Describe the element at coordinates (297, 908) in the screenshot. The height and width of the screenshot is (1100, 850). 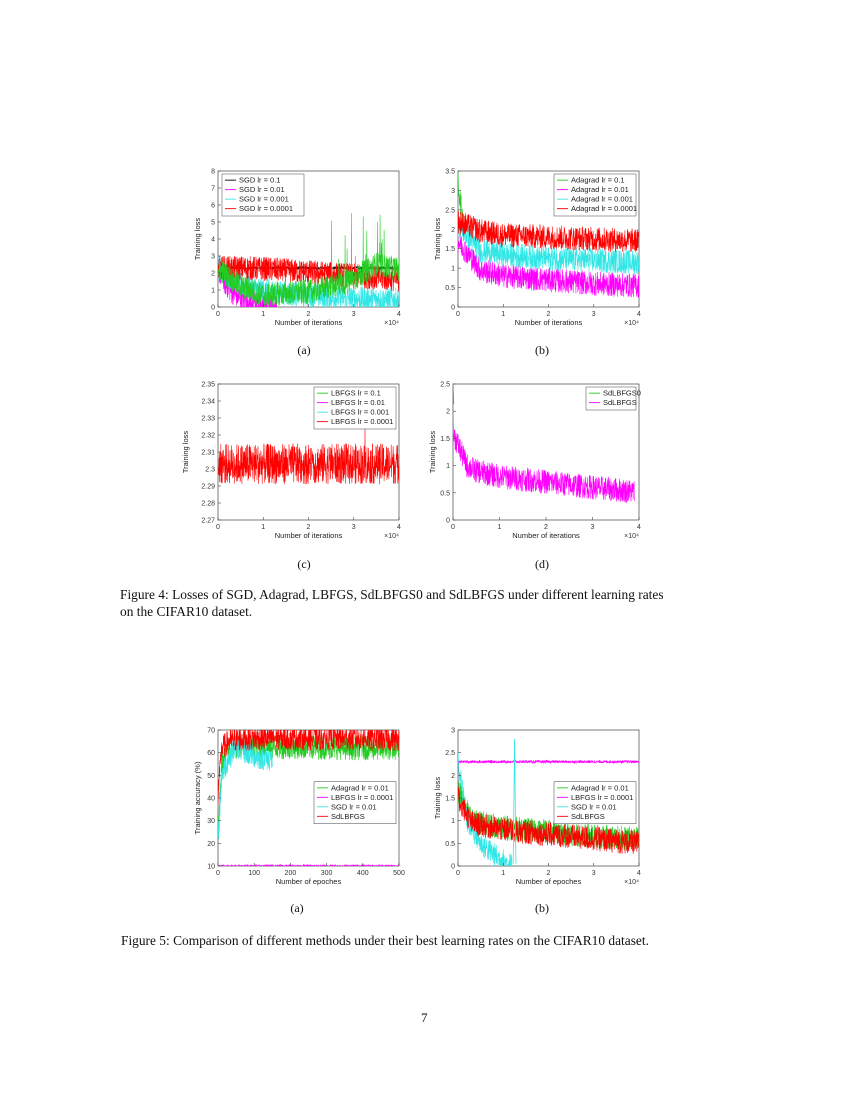
I see `fig5-sublabel-a: (a)` at that location.